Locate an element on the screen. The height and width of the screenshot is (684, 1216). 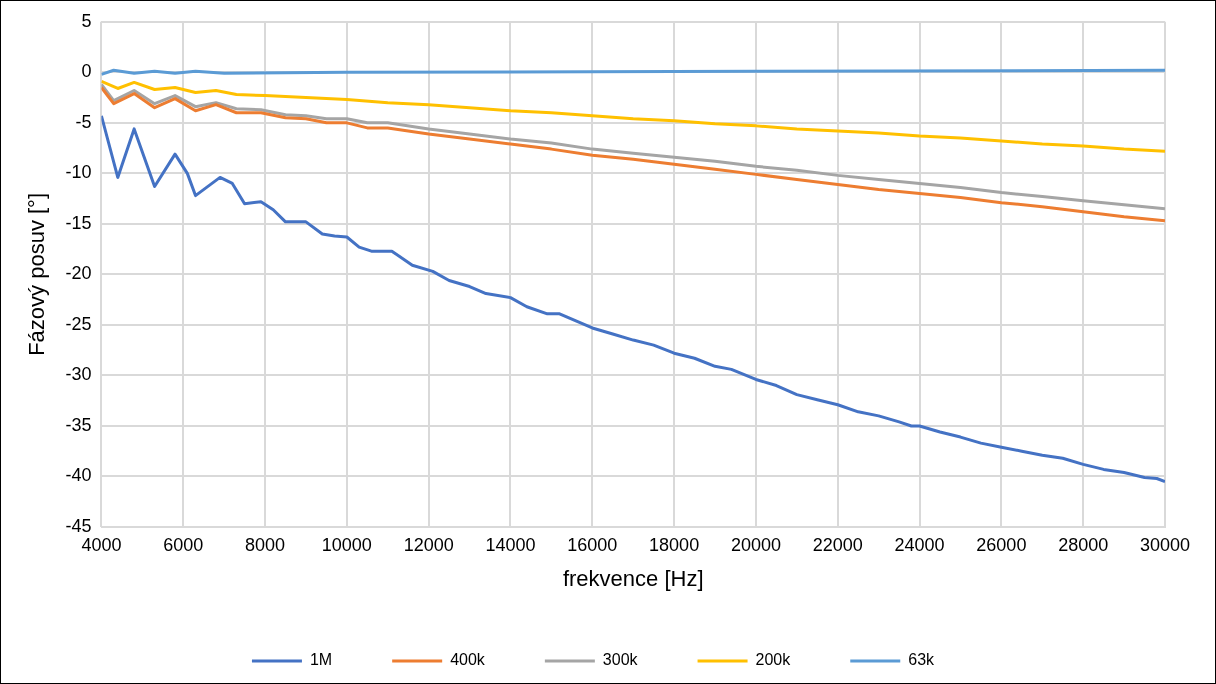
y-tick-label: 0 is located at coordinates (86, 71).